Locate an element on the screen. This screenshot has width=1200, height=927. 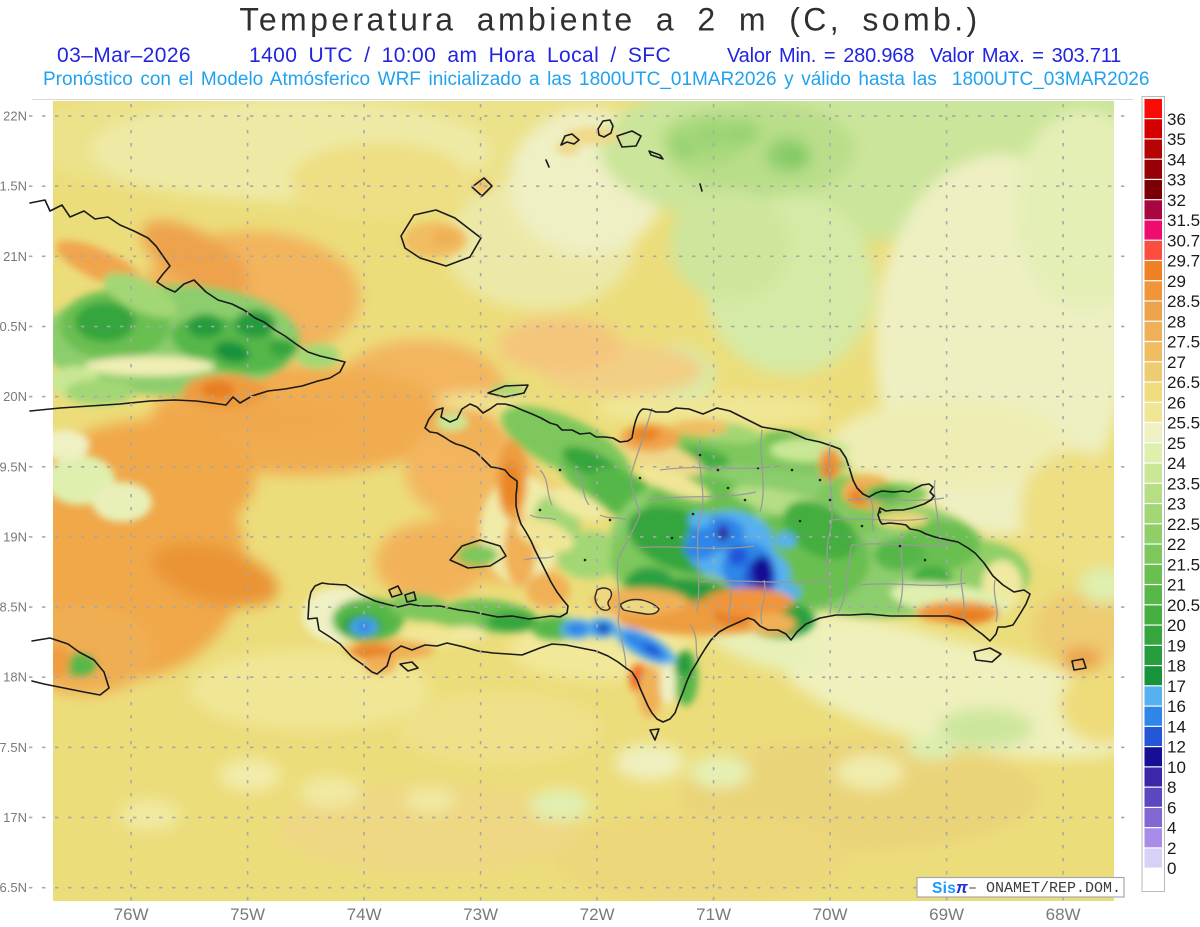
svg-text: 70W is located at coordinates (830, 914).